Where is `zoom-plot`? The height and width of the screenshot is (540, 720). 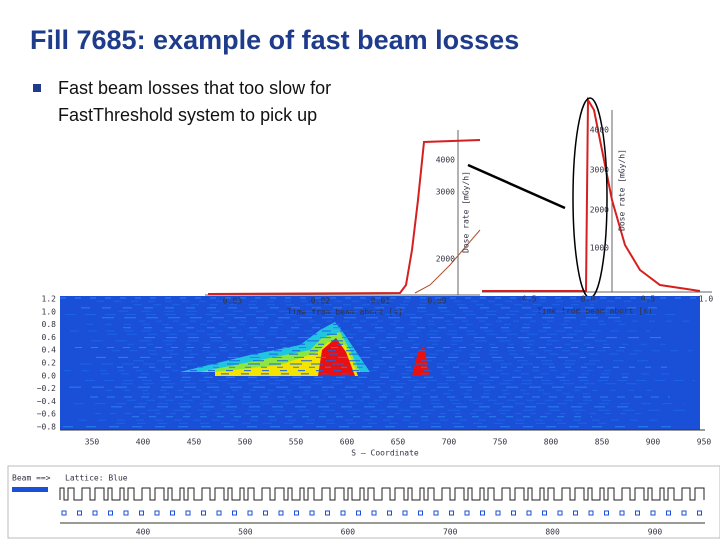 zoom-plot is located at coordinates (343, 213).